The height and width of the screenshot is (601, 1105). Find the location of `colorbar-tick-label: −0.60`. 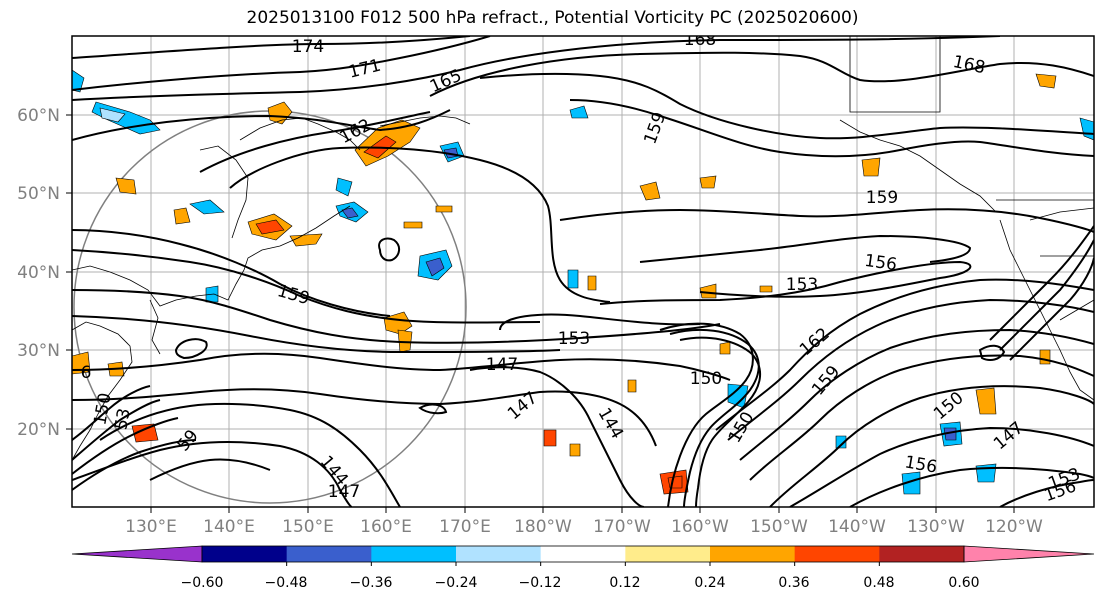

colorbar-tick-label: −0.60 is located at coordinates (202, 583).